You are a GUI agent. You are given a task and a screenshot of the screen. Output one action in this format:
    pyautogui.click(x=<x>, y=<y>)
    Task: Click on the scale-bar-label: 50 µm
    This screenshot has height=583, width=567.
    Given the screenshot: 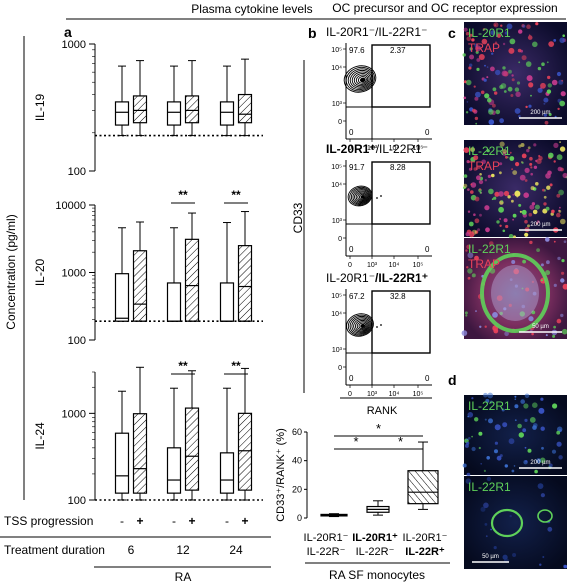 What is the action you would take?
    pyautogui.click(x=490, y=557)
    